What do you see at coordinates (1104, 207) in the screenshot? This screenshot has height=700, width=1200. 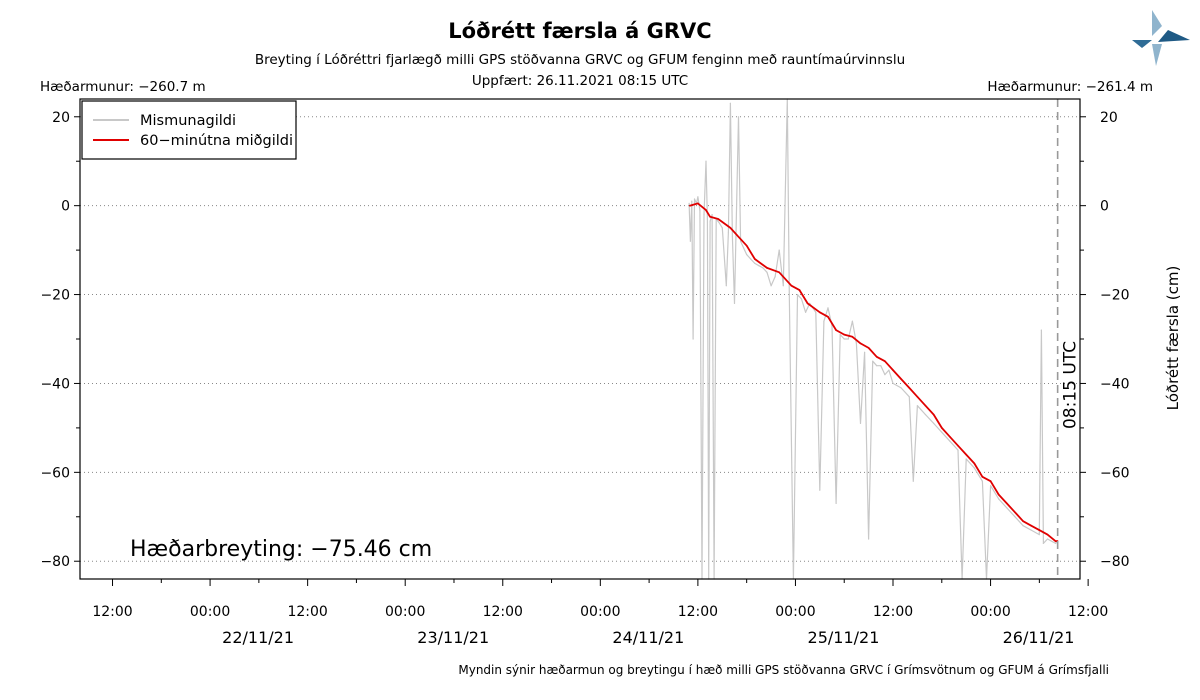 I see `y-tick-label-right: 0` at bounding box center [1104, 207].